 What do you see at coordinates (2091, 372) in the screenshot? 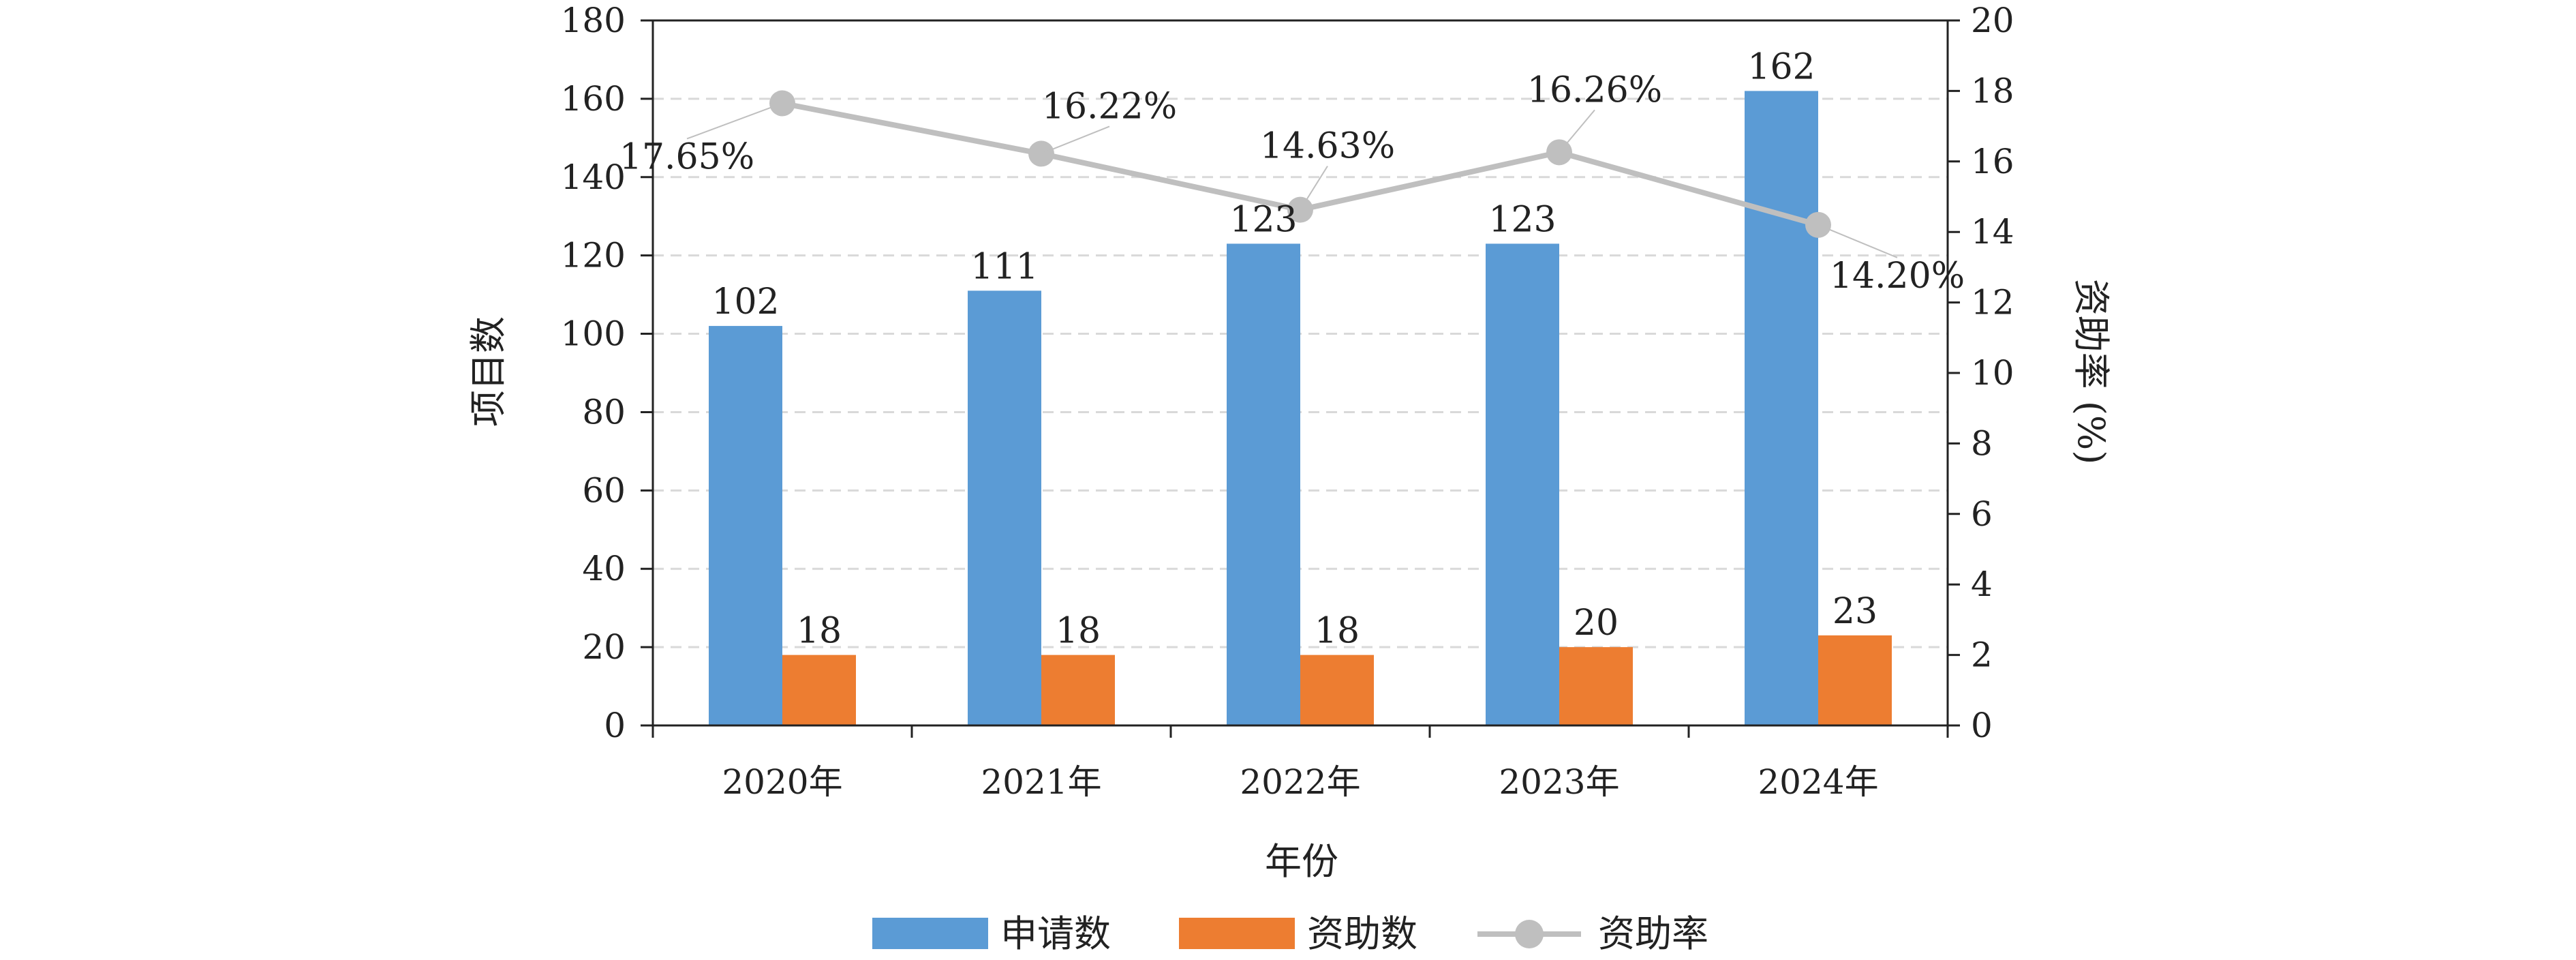
I see `y2-axis-title: 资助率 (%)` at bounding box center [2091, 372].